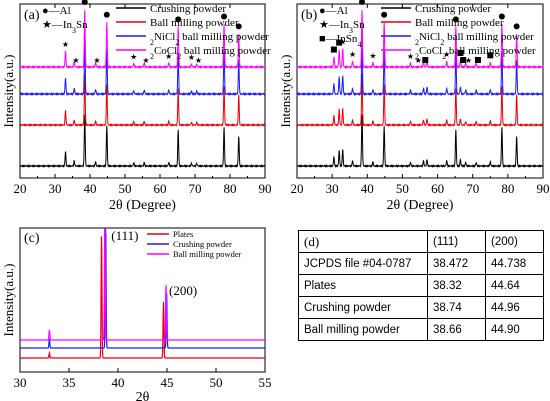  What do you see at coordinates (69, 382) in the screenshot?
I see `x-tick-label: 35` at bounding box center [69, 382].